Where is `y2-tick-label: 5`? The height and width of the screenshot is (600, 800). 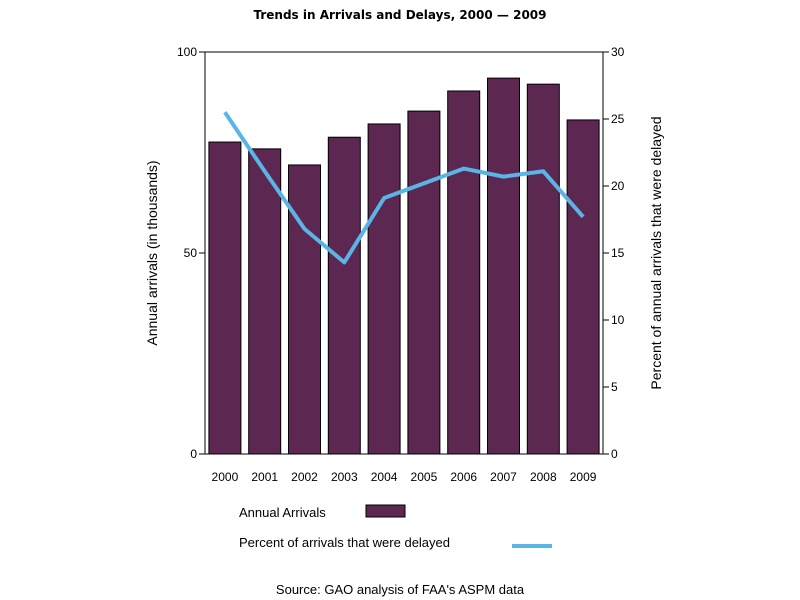
y2-tick-label: 5 is located at coordinates (614, 387).